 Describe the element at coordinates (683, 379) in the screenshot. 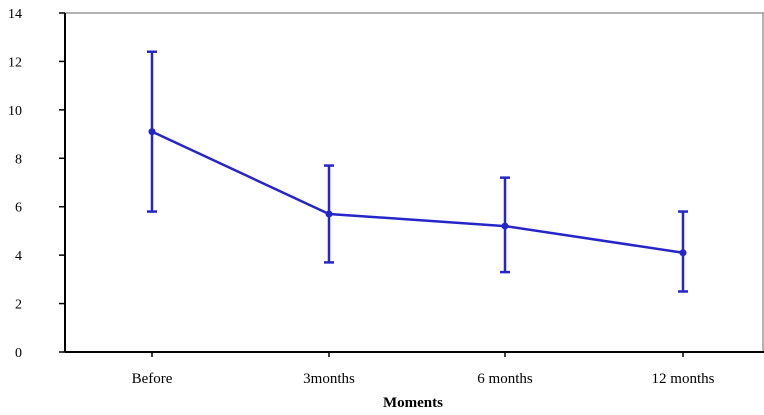

I see `x-tick-label: 12 months` at that location.